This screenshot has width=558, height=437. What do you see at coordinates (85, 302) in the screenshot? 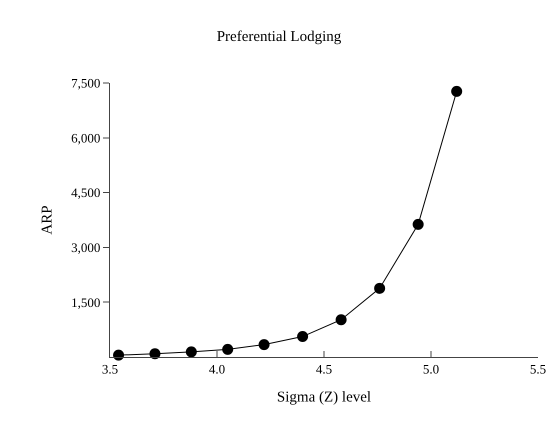
I see `y-tick-label: 1,500` at bounding box center [85, 302].